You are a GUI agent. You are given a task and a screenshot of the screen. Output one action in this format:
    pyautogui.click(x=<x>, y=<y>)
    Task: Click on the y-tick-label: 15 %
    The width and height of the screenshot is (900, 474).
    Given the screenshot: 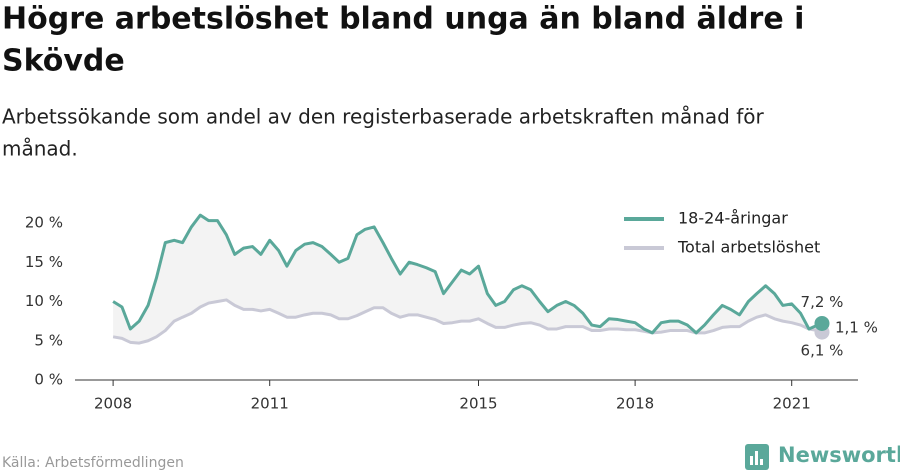 What is the action you would take?
    pyautogui.click(x=44, y=262)
    